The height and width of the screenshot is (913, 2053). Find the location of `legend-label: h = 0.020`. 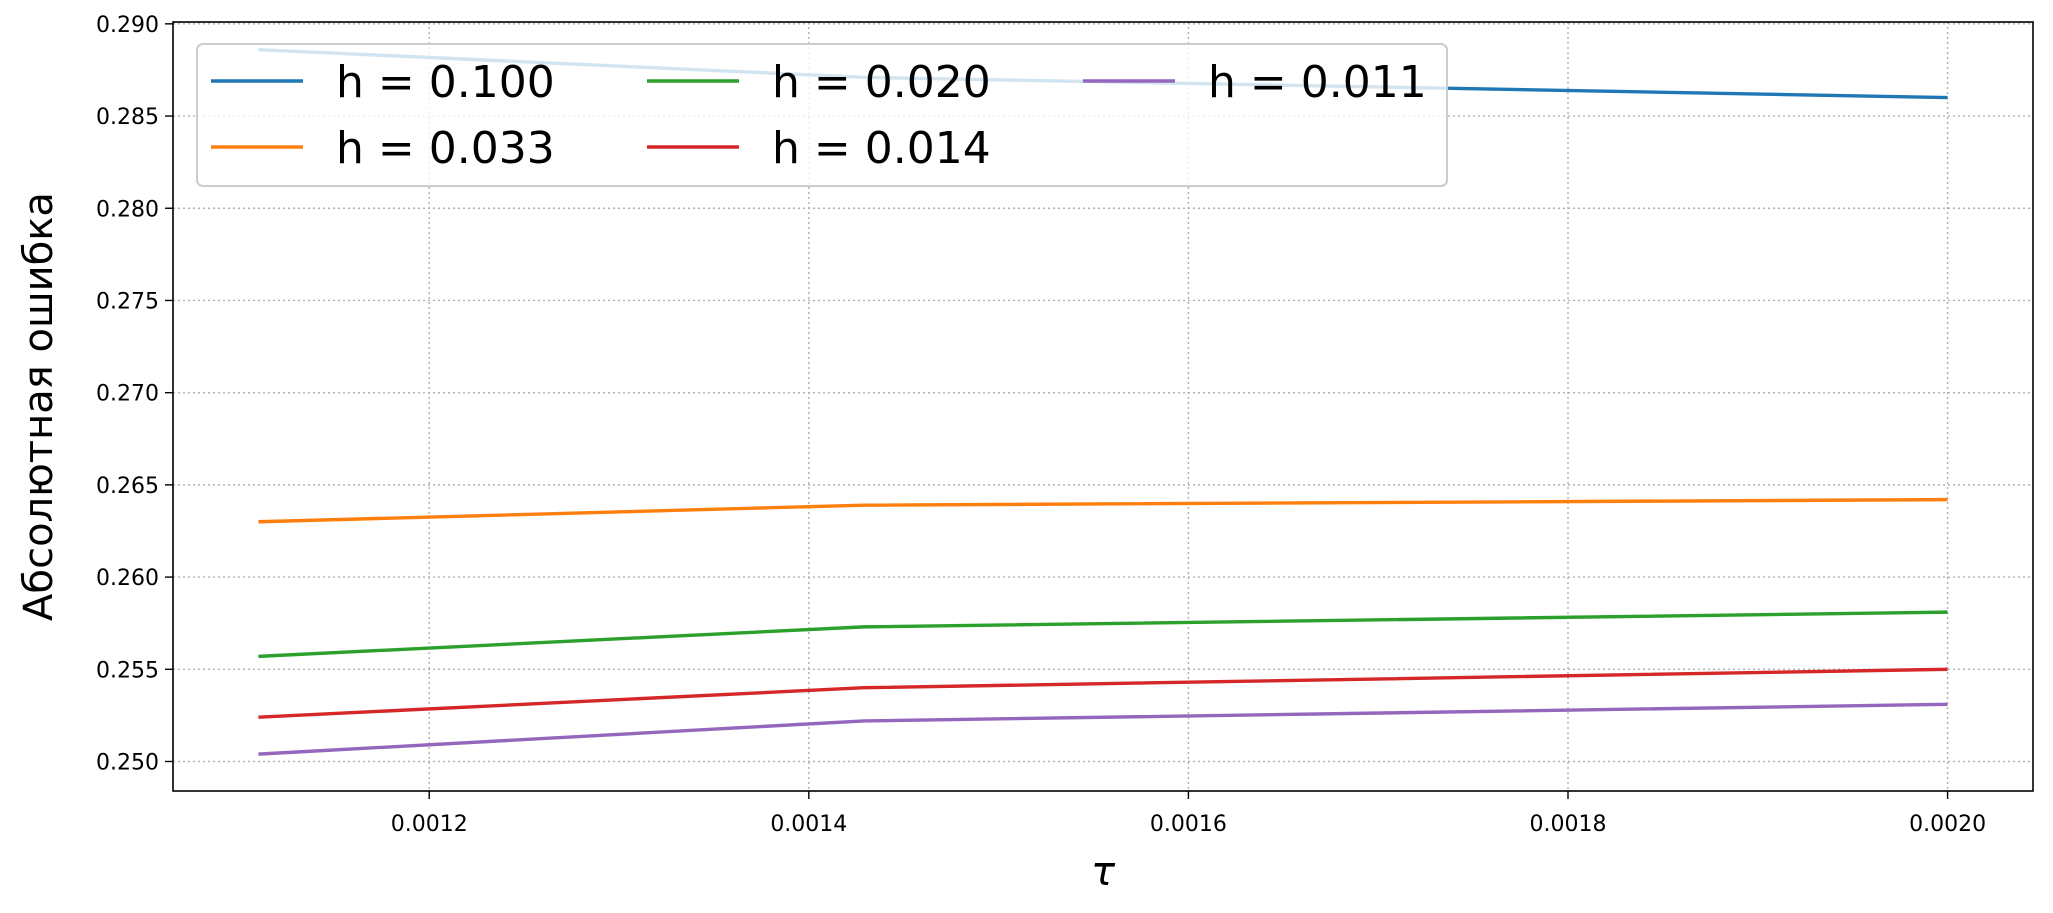

legend-label: h = 0.020 is located at coordinates (881, 82).